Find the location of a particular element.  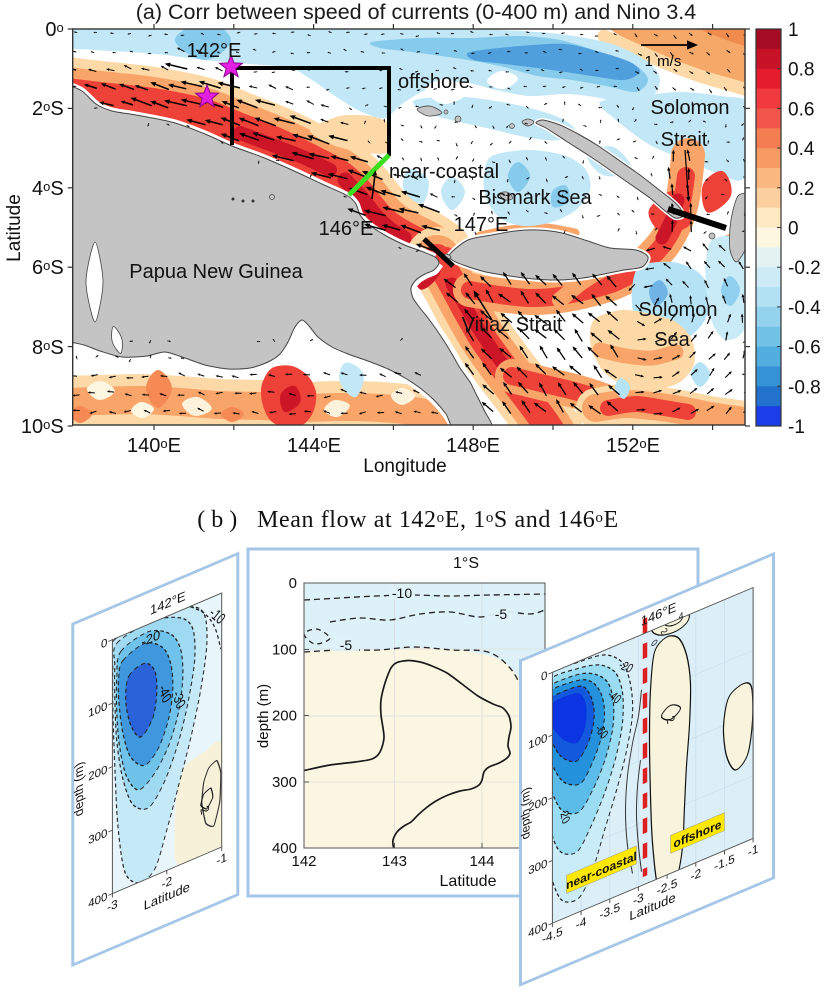

svg-text: -0.6 is located at coordinates (804, 348).